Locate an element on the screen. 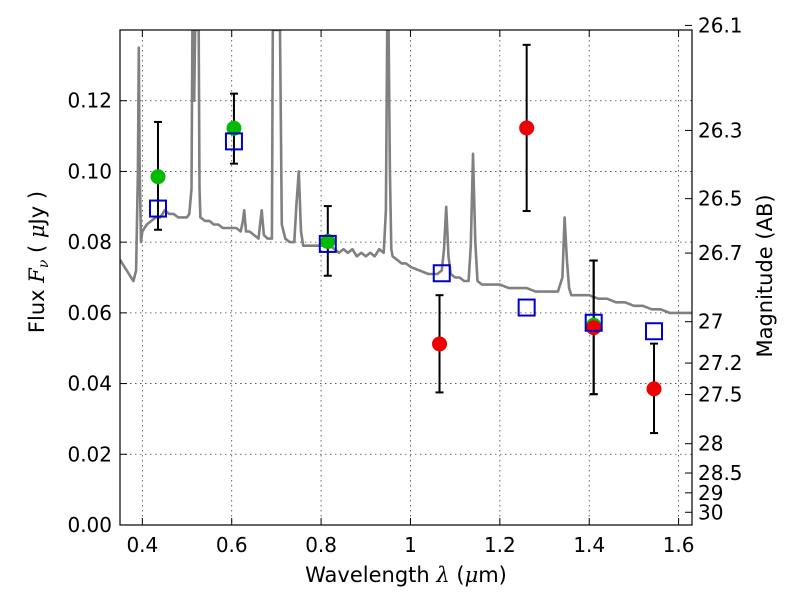  x-tick-label-4: 1.2 is located at coordinates (500, 545).